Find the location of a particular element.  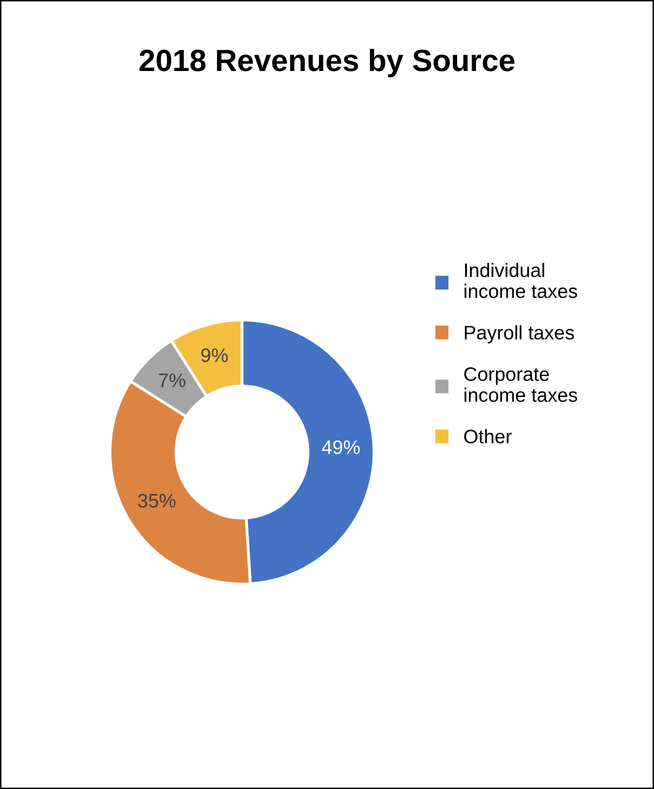

data-label: 49% is located at coordinates (341, 447).